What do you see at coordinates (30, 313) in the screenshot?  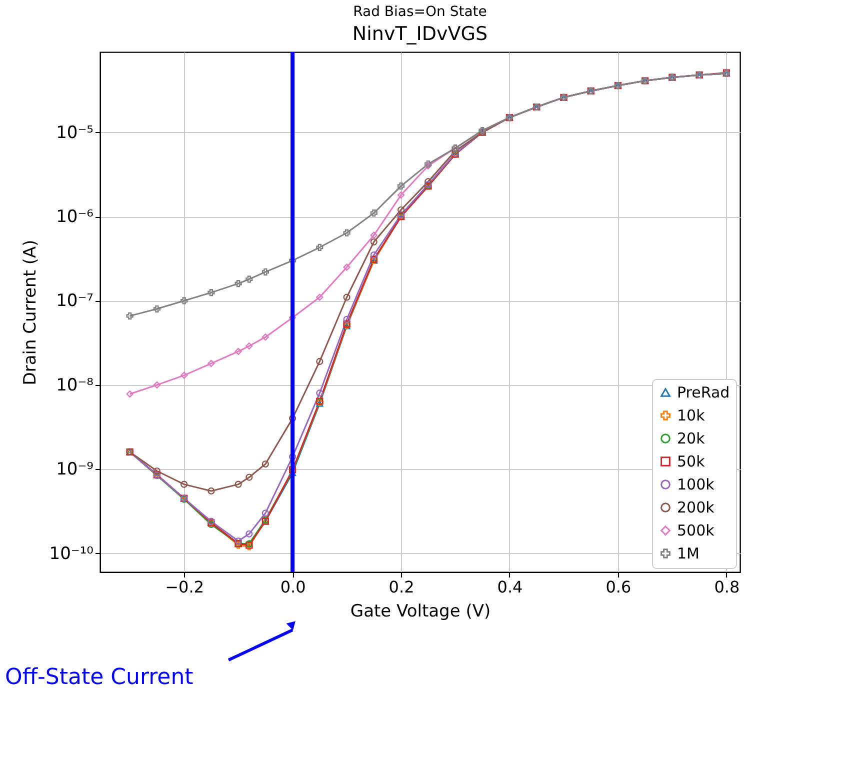 I see `y-axis-title: Drain Current (A)` at bounding box center [30, 313].